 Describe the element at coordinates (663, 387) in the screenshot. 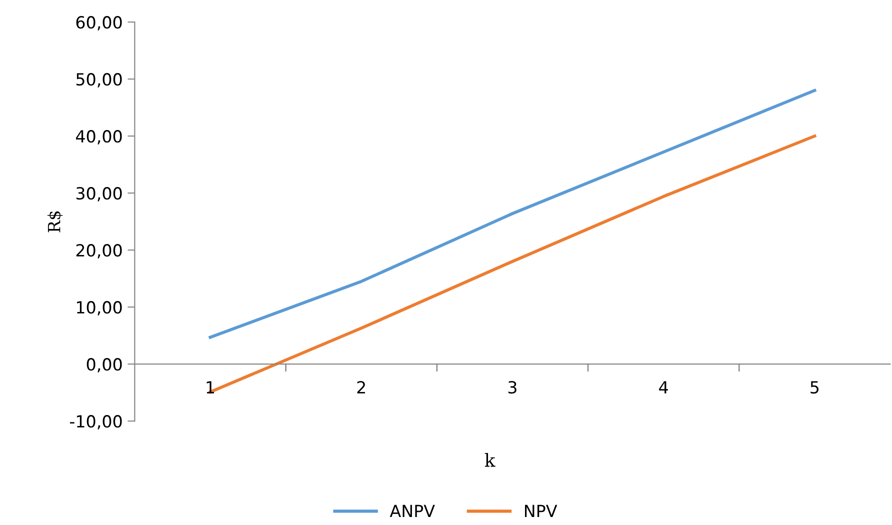

I see `x-tick-label: 4` at that location.